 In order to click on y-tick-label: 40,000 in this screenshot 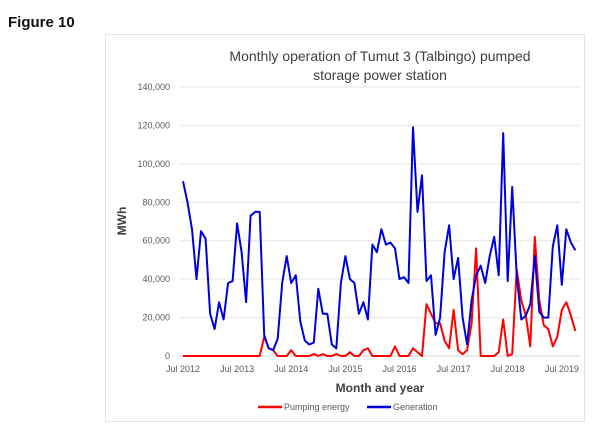, I will do `click(156, 279)`.